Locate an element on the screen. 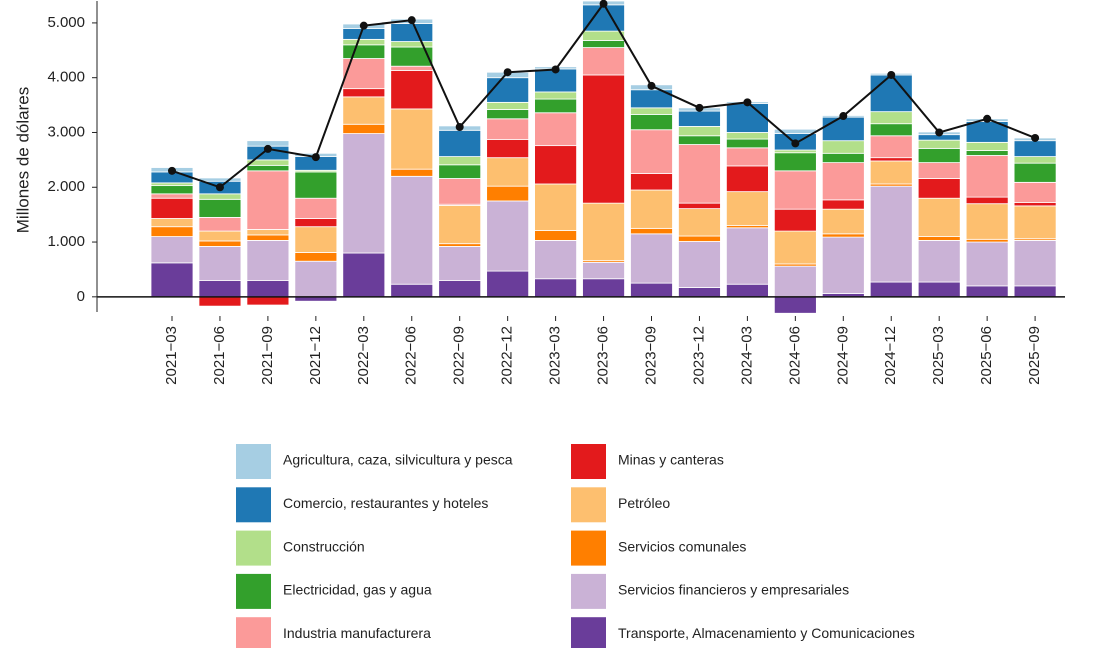 Image resolution: width=1094 pixels, height=648 pixels. legend-label: Minas y canteras is located at coordinates (671, 460).